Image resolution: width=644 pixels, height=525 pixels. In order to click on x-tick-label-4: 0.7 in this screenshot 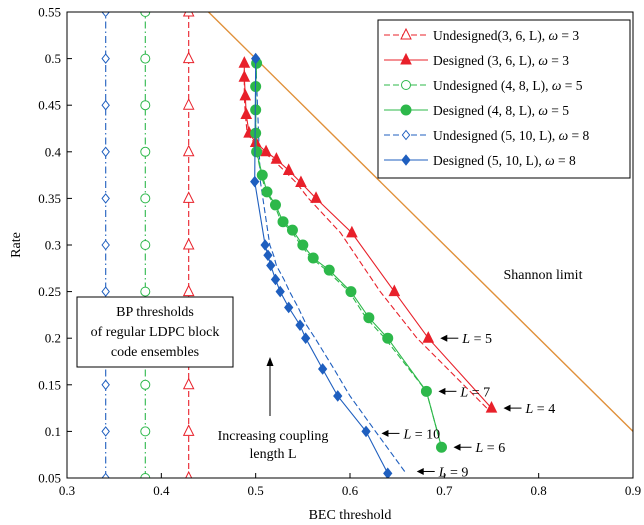, I will do `click(444, 490)`.